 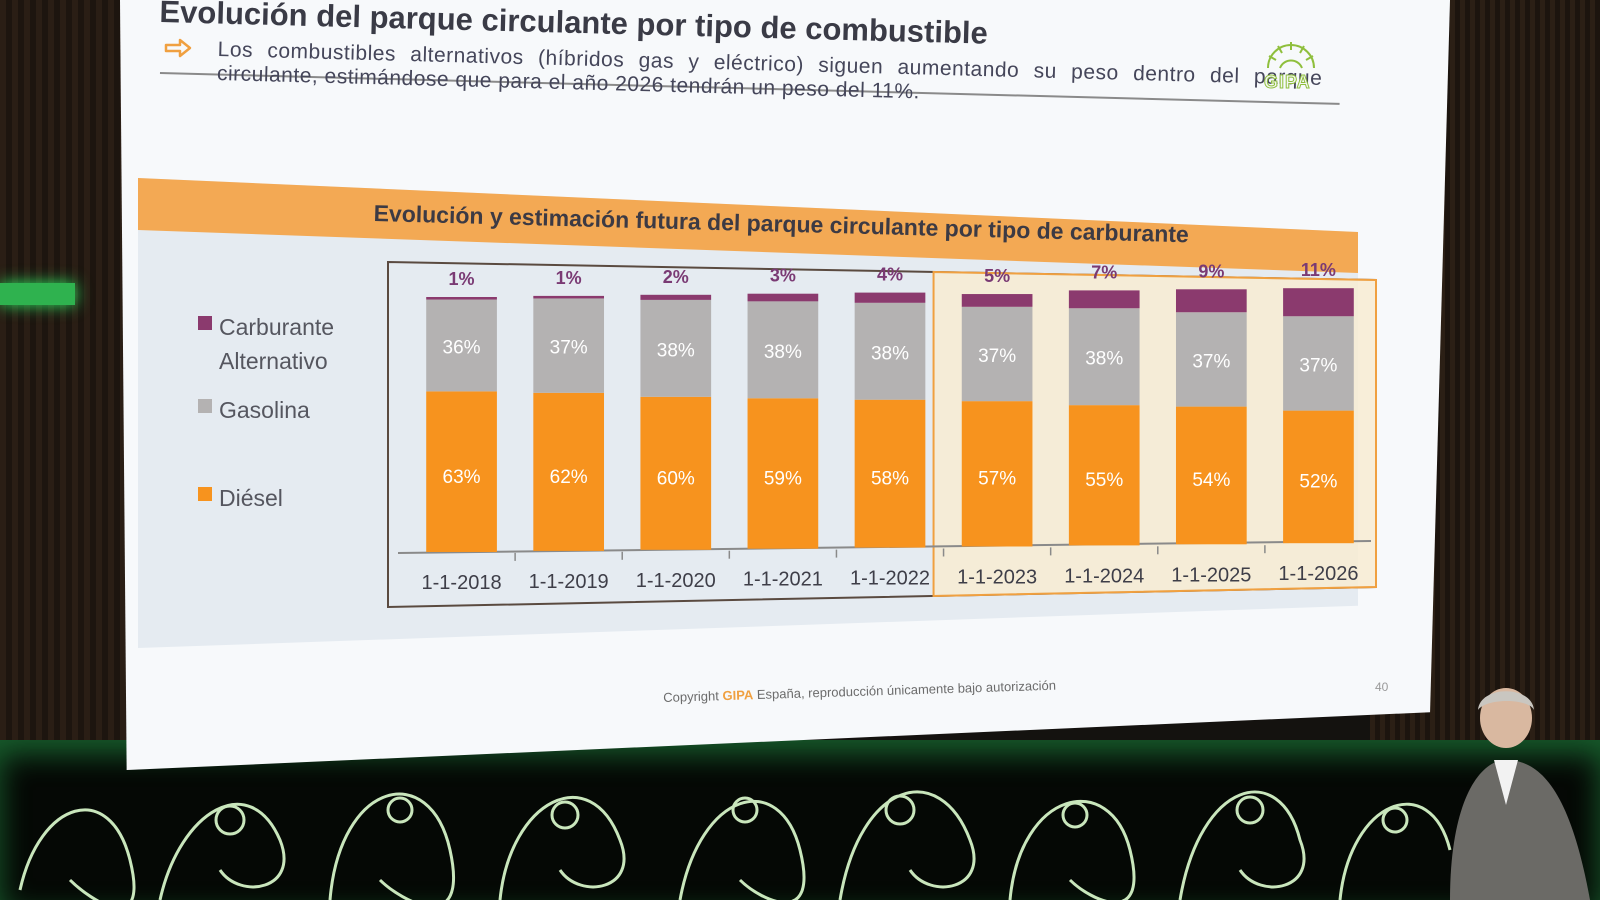 What do you see at coordinates (1104, 359) in the screenshot?
I see `data-label-1-6: 38%` at bounding box center [1104, 359].